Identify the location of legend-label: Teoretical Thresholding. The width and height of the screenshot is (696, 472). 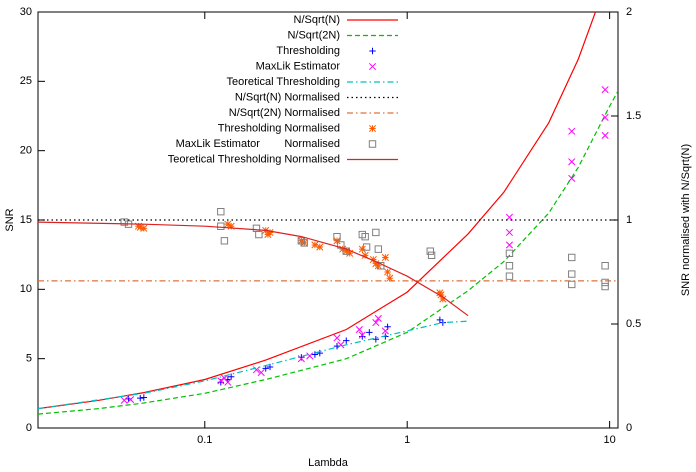
(283, 82).